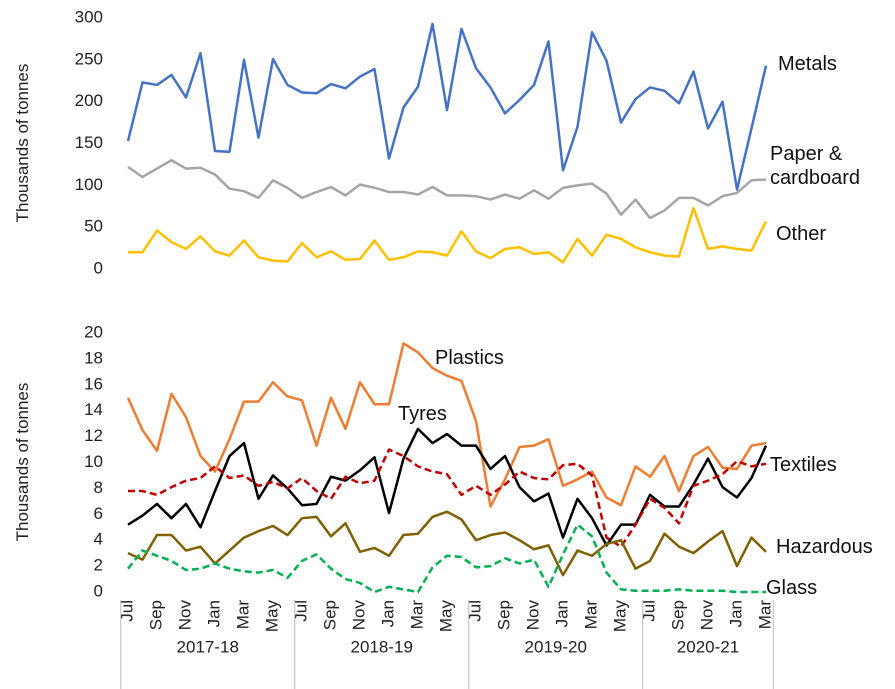 This screenshot has width=895, height=689. I want to click on y-tick-label: 300, so click(89, 16).